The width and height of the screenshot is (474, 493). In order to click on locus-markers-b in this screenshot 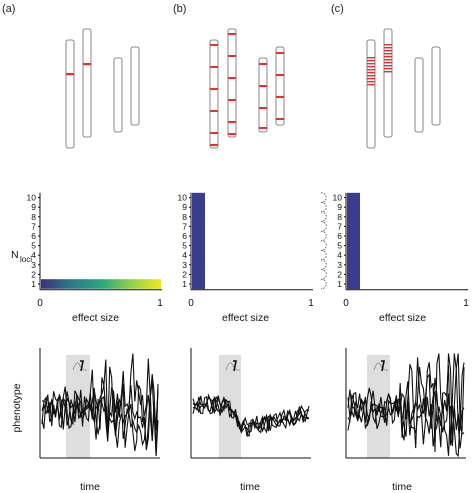, I will do `click(247, 89)`.